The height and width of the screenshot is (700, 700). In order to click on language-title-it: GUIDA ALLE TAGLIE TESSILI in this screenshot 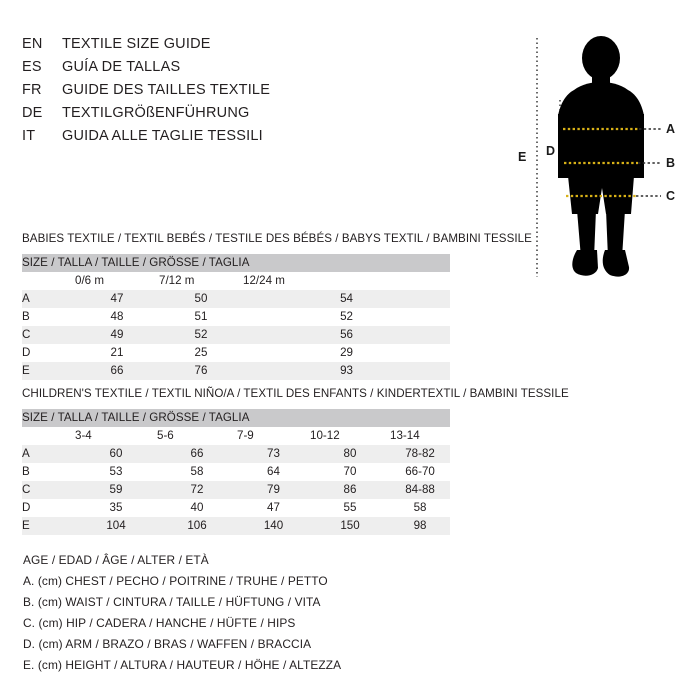, I will do `click(162, 136)`.